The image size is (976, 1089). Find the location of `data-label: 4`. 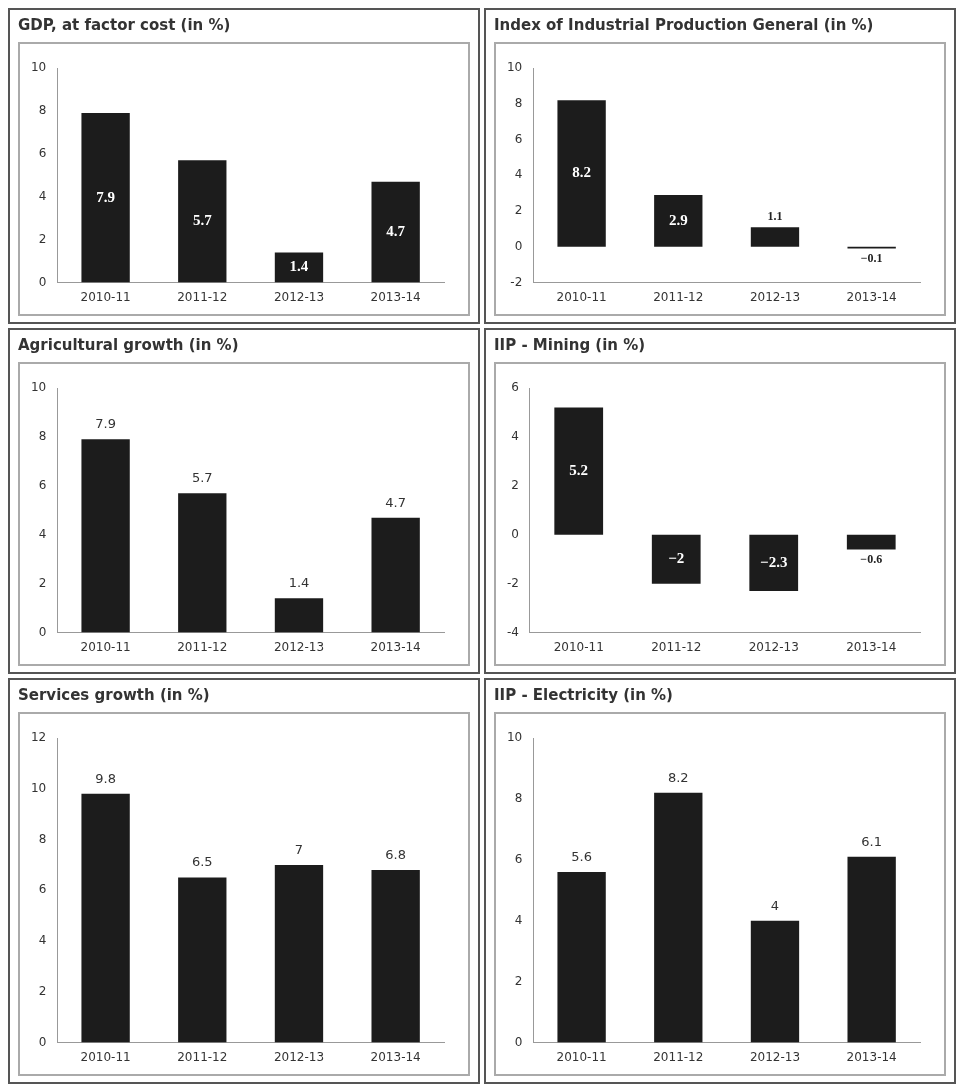

data-label: 4 is located at coordinates (775, 905).